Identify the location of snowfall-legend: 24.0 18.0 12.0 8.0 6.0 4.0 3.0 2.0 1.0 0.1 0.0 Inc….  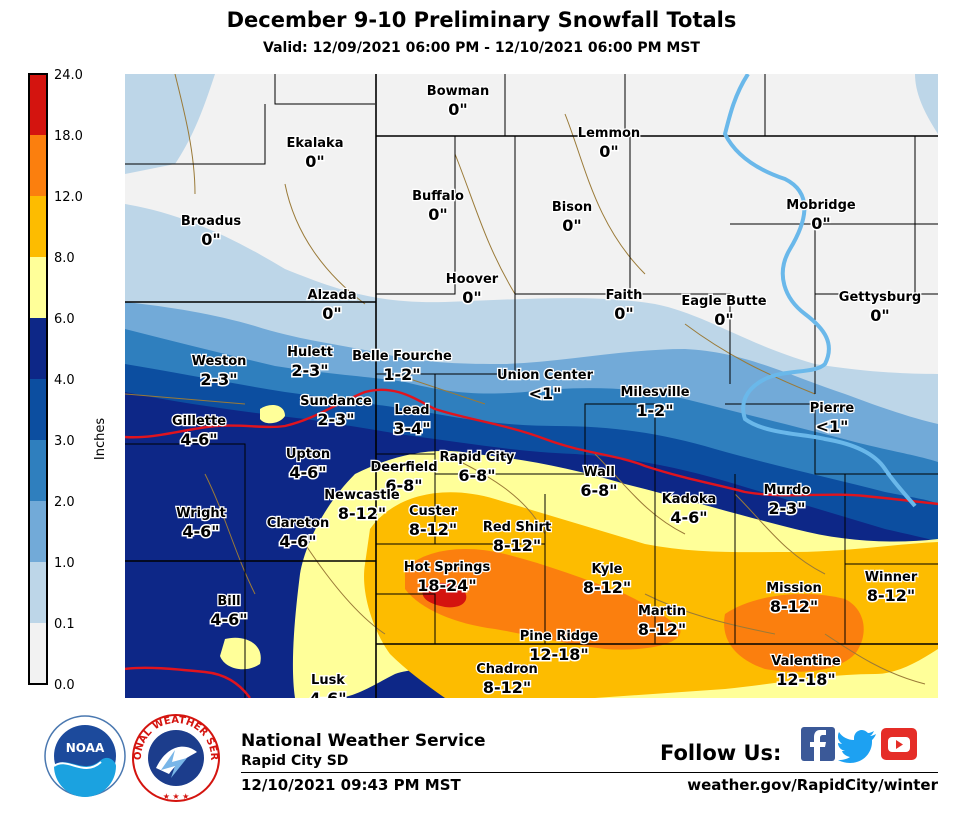
(68, 380).